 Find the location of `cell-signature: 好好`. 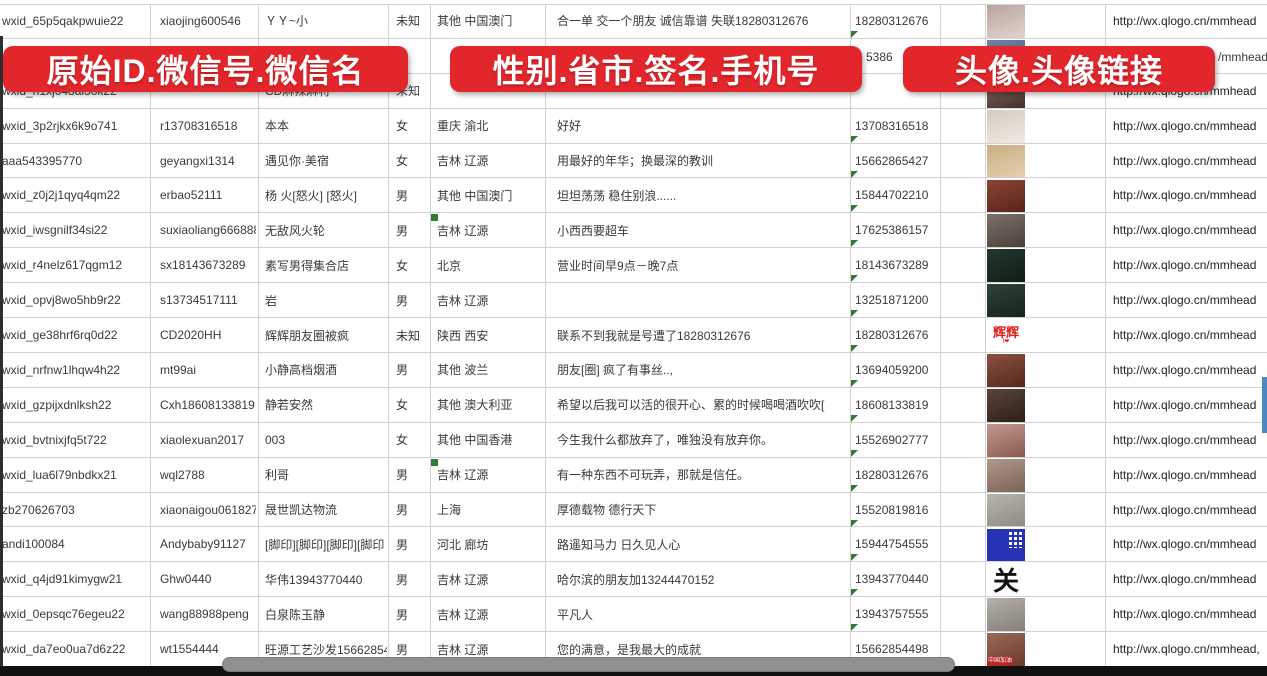

cell-signature: 好好 is located at coordinates (569, 126).